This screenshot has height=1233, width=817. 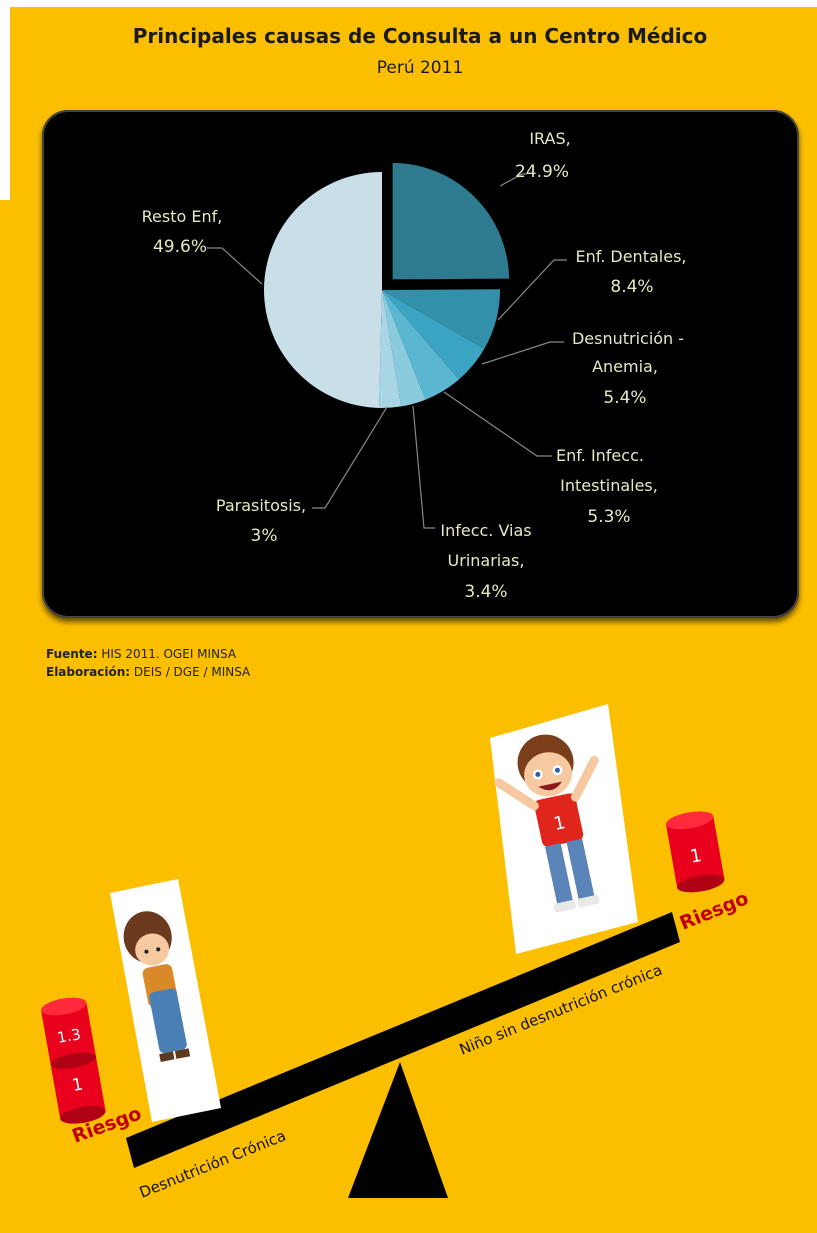 I want to click on label-iras-name: IRAS,, so click(x=549, y=138).